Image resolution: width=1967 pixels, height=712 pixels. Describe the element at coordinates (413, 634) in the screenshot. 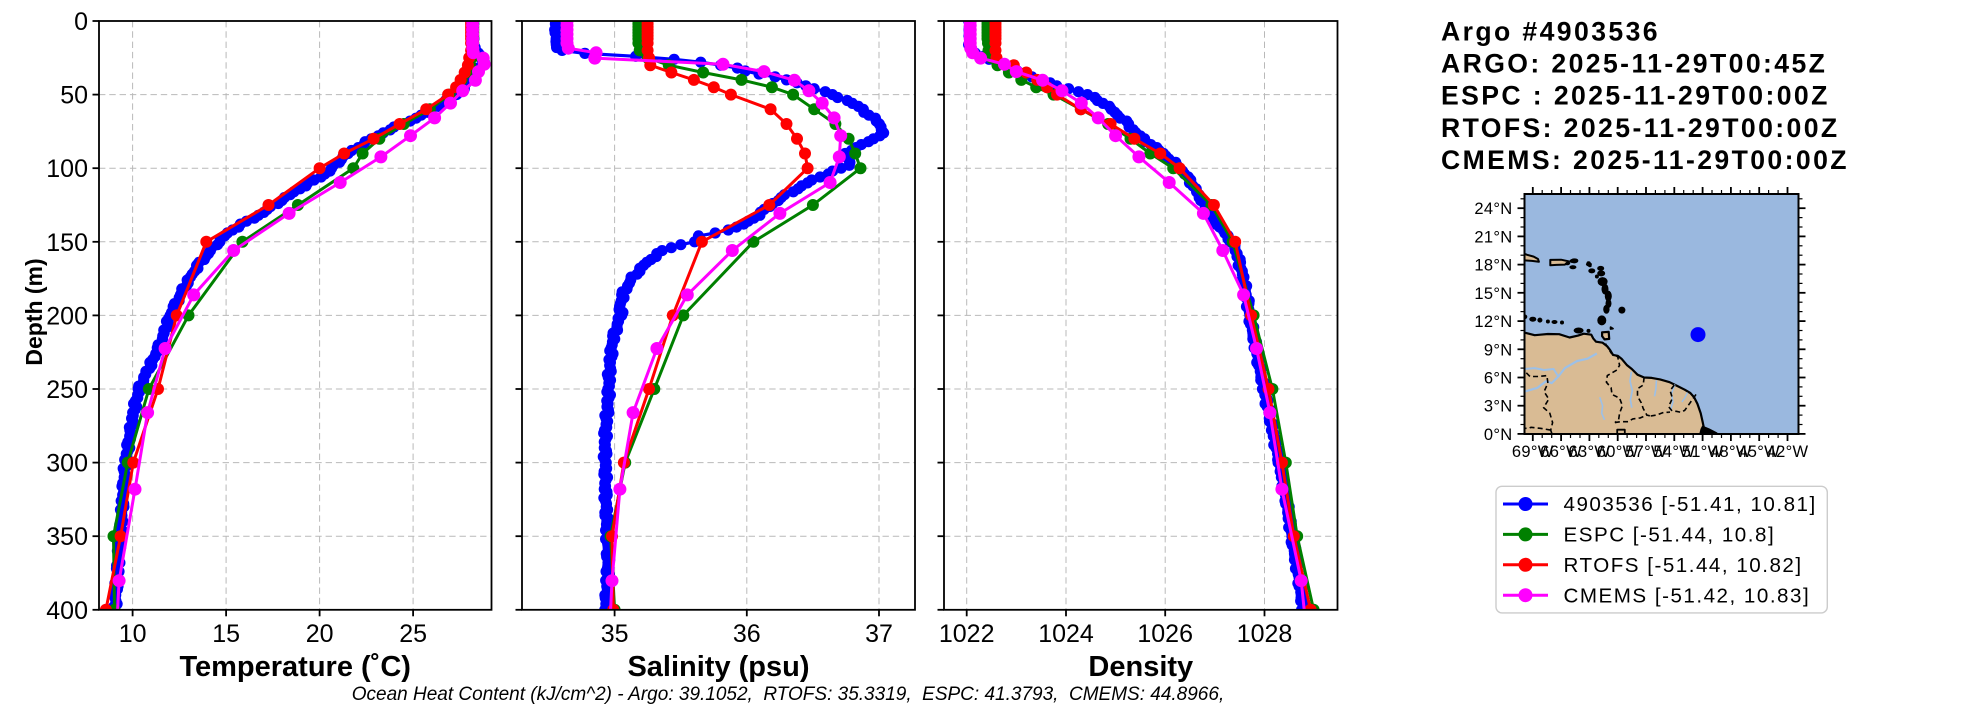

I see `svg-text: 25` at that location.